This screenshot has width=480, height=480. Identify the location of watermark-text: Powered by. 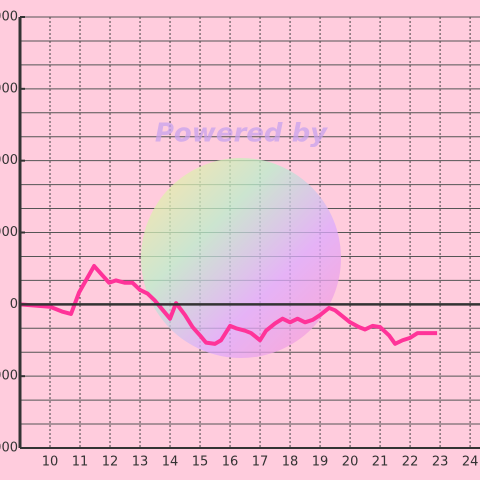
(241, 134).